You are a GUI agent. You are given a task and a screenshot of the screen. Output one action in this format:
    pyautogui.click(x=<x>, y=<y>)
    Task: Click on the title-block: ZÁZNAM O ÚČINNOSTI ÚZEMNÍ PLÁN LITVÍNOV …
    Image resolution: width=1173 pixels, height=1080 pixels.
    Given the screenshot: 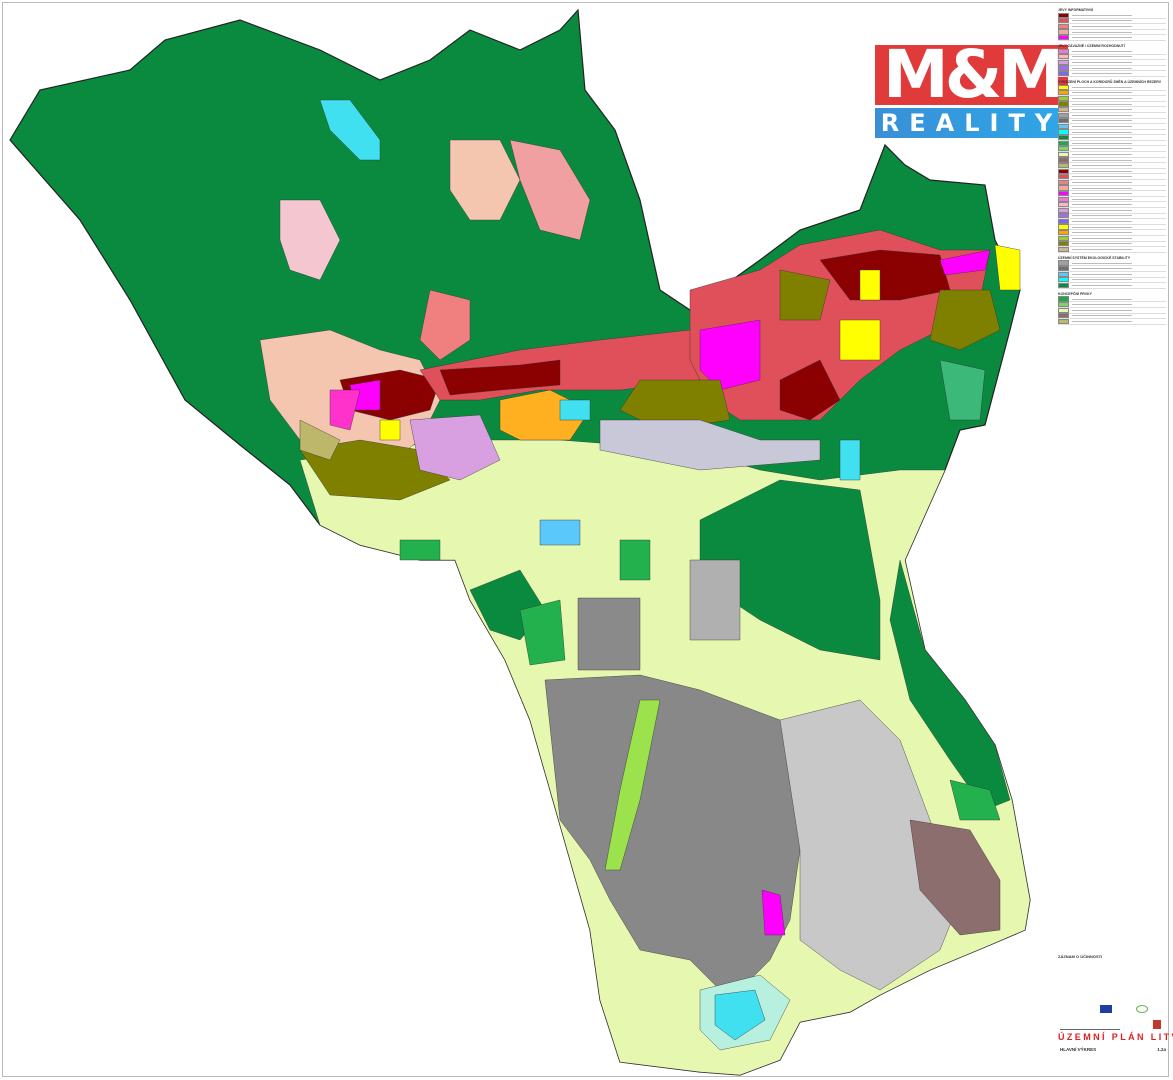 What is the action you would take?
    pyautogui.click(x=1115, y=1012)
    